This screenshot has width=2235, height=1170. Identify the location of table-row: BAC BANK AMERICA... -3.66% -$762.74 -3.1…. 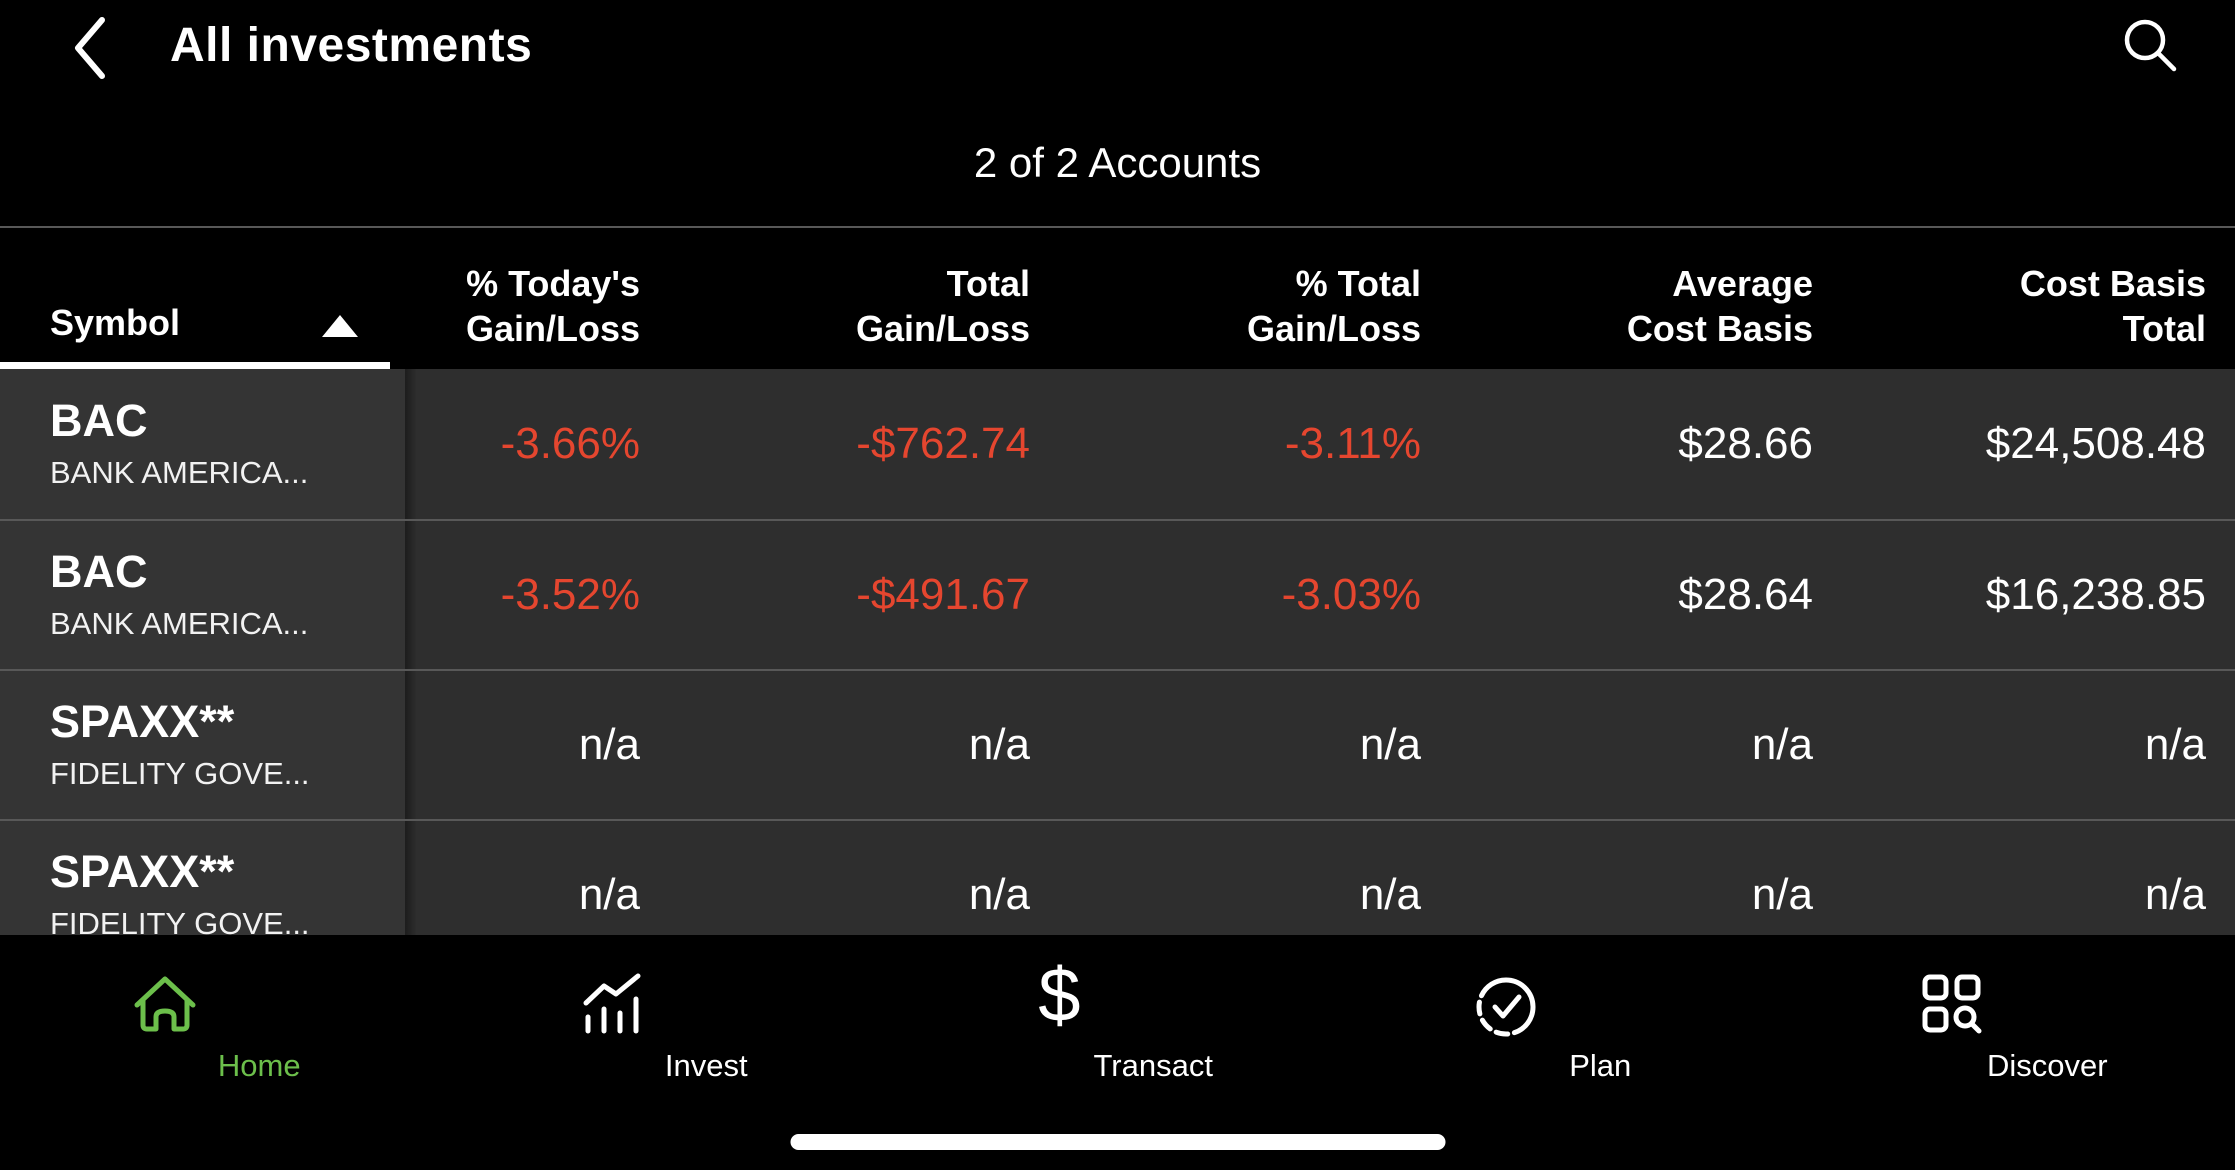
(1117, 444).